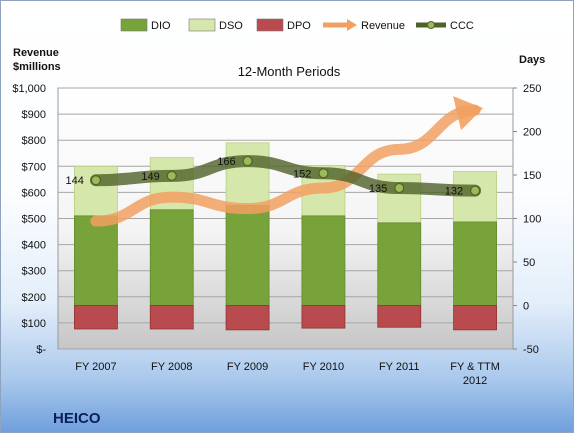 The image size is (574, 433). What do you see at coordinates (302, 174) in the screenshot?
I see `ccc-data-label: 152` at bounding box center [302, 174].